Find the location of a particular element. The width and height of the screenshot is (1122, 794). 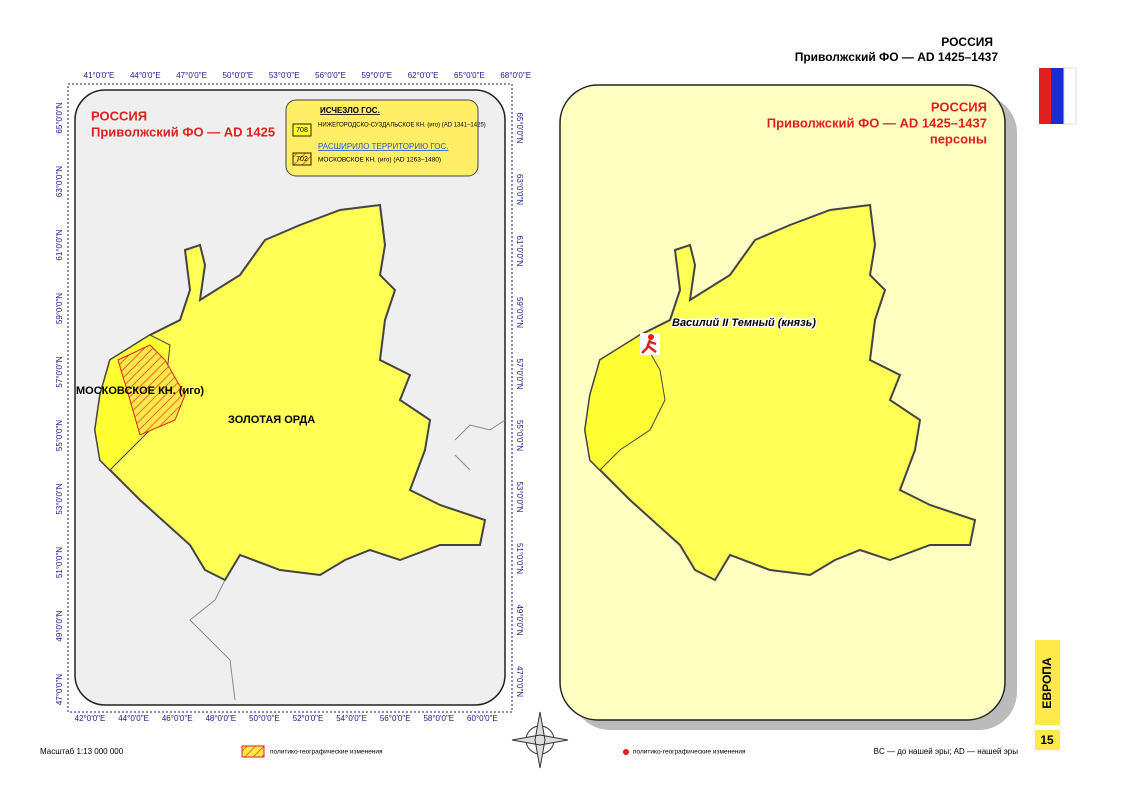

moscow-expansion is located at coordinates (151, 390).